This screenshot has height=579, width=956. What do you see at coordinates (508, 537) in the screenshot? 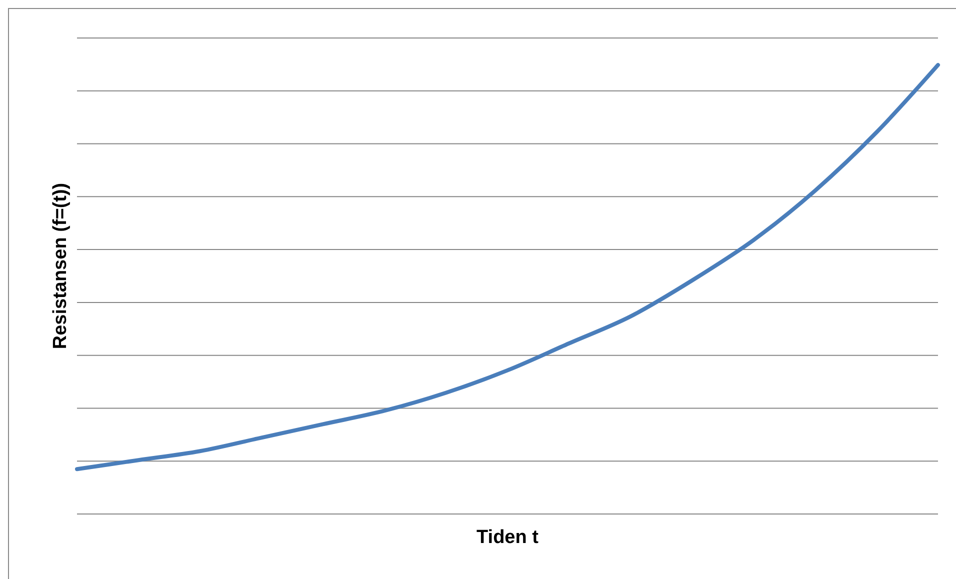
I see `x-axis-title: Tiden t` at bounding box center [508, 537].